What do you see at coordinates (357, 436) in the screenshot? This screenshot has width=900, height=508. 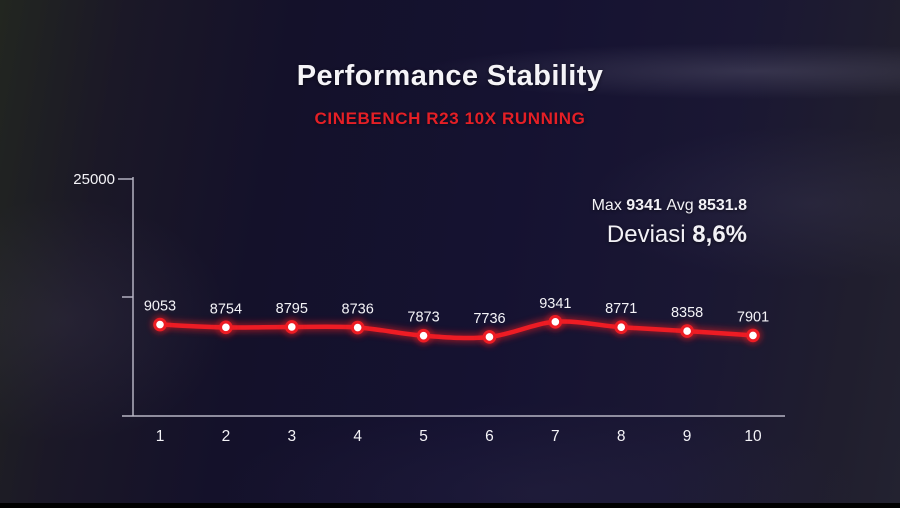 I see `x-tick-label: 4` at bounding box center [357, 436].